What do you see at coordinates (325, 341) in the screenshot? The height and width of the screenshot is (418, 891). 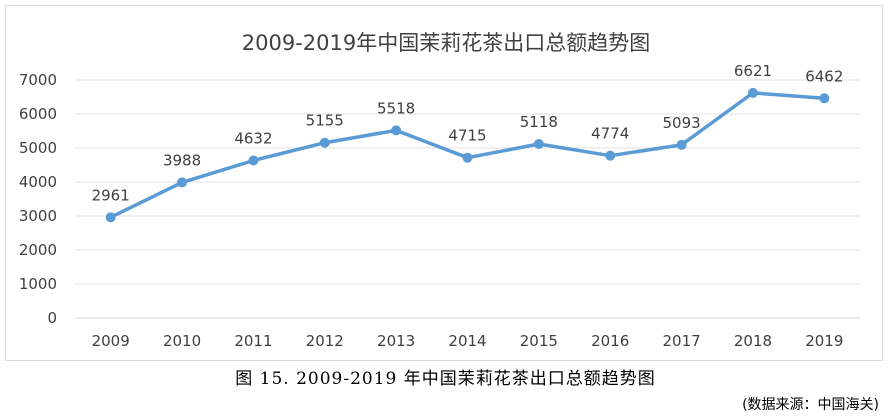 I see `x-tick-label: 2012` at bounding box center [325, 341].